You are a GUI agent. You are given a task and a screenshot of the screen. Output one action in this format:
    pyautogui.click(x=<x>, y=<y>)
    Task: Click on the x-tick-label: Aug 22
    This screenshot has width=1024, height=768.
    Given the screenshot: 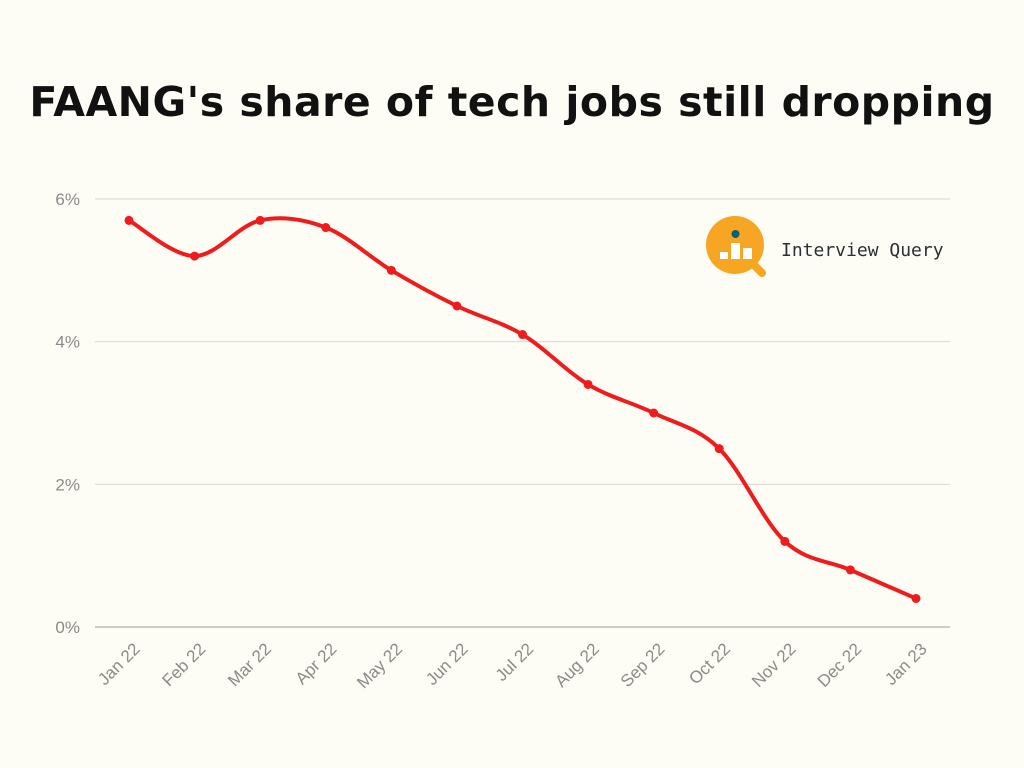 What is the action you would take?
    pyautogui.click(x=577, y=665)
    